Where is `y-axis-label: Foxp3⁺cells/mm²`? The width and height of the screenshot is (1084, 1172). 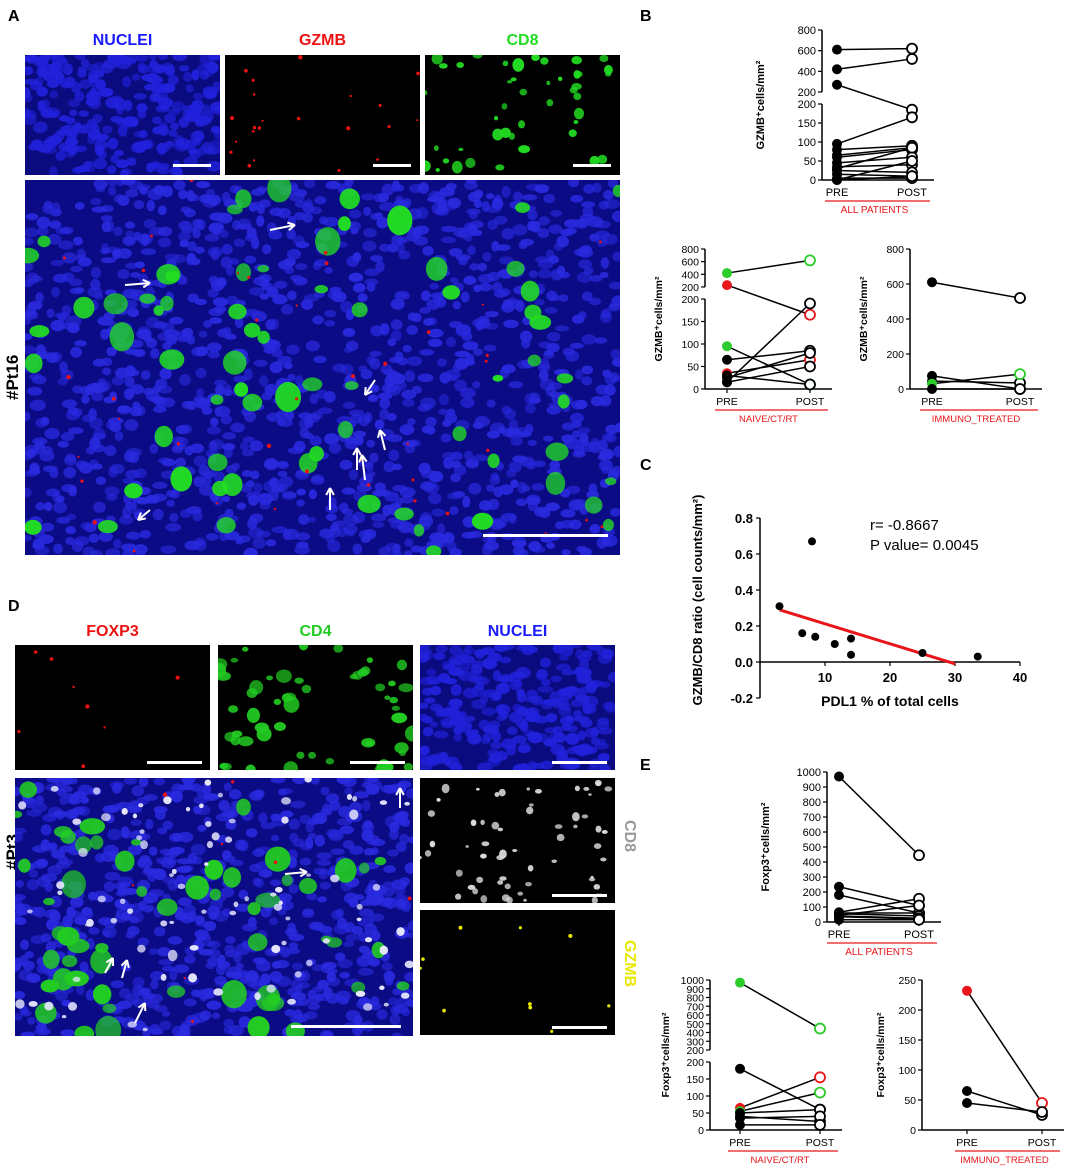
y-axis-label: Foxp3⁺cells/mm² is located at coordinates (666, 1054).